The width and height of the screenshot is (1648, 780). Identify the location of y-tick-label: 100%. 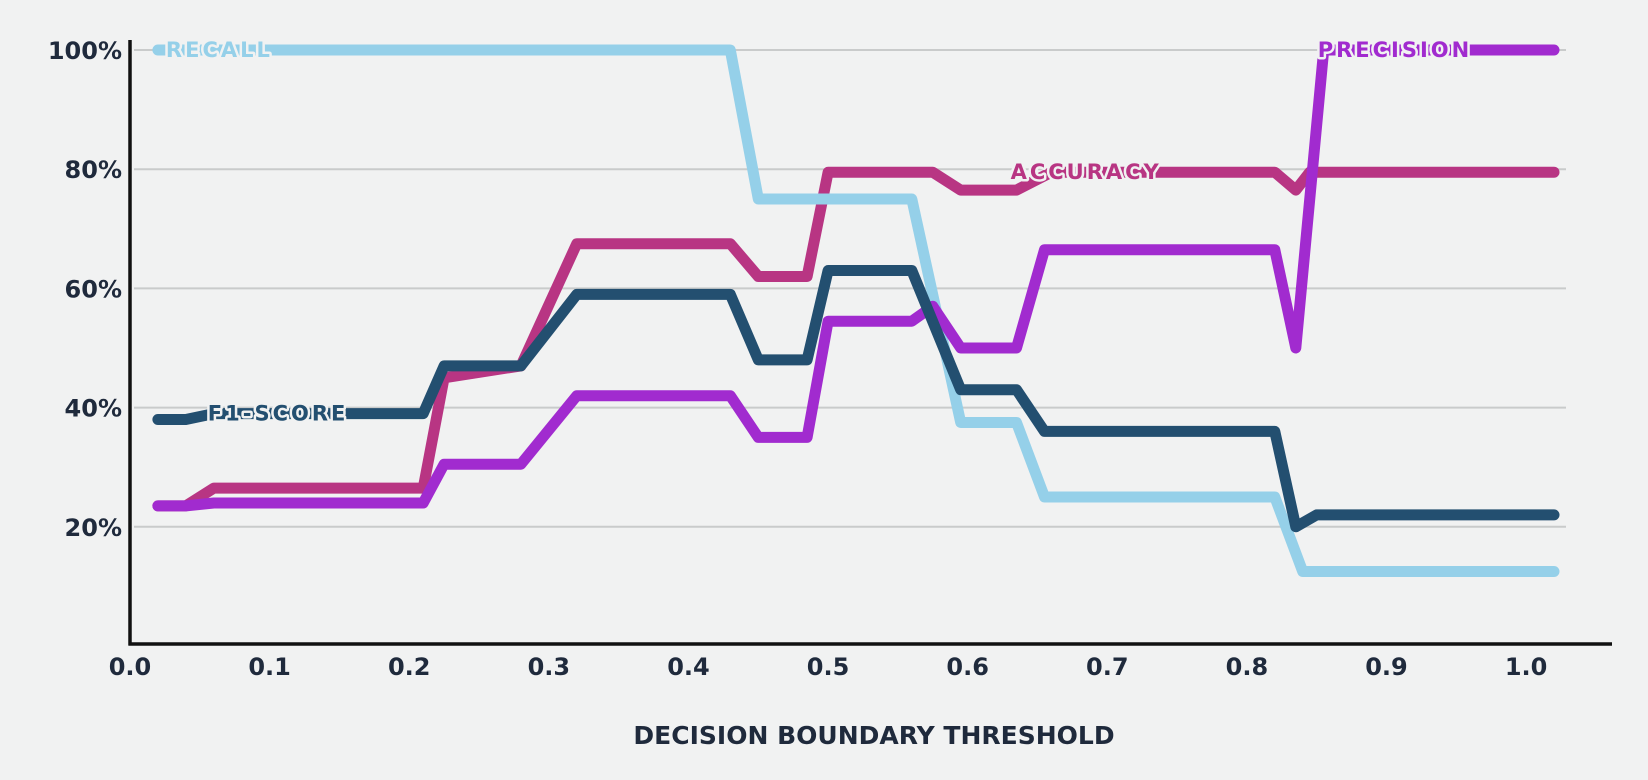
(85, 51).